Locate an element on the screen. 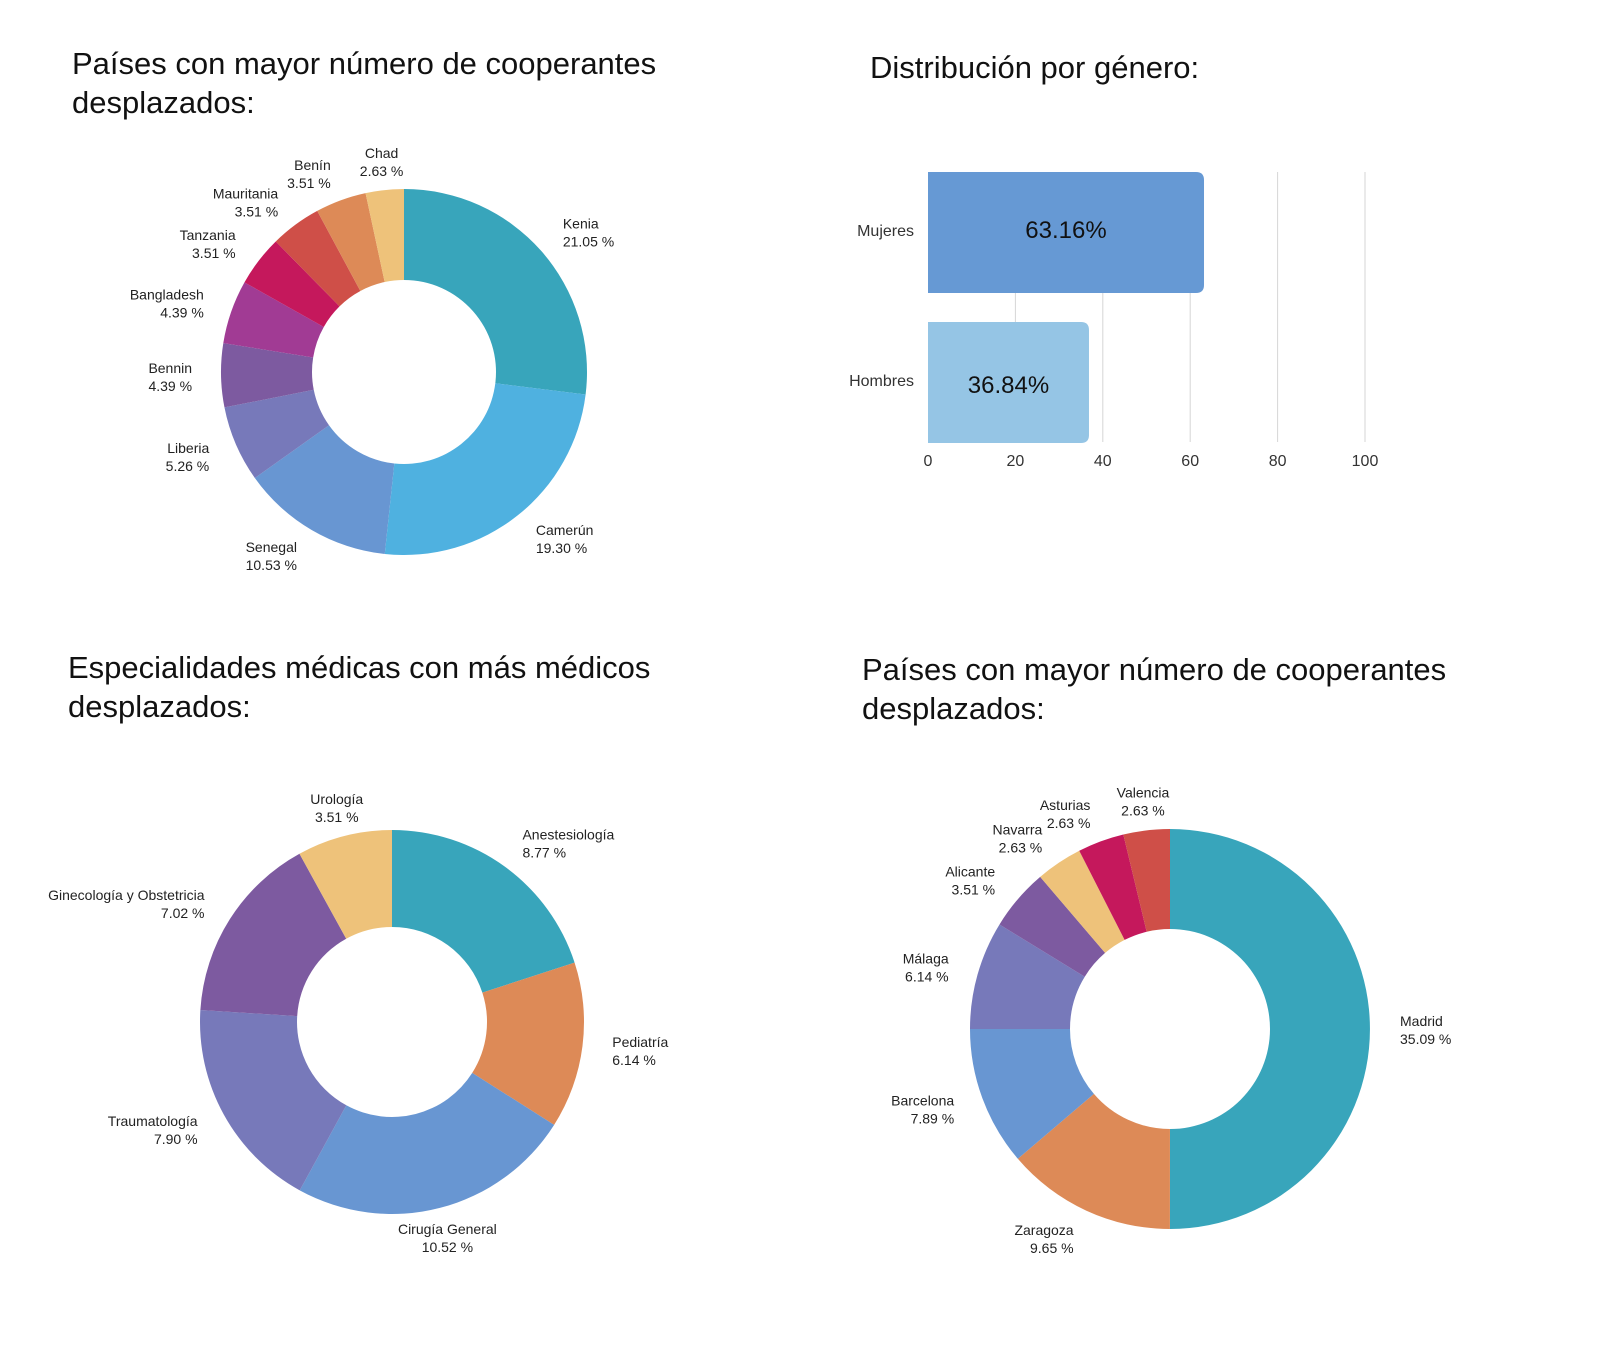 The width and height of the screenshot is (1600, 1362). slice-value-label: 7.89 % is located at coordinates (933, 1119).